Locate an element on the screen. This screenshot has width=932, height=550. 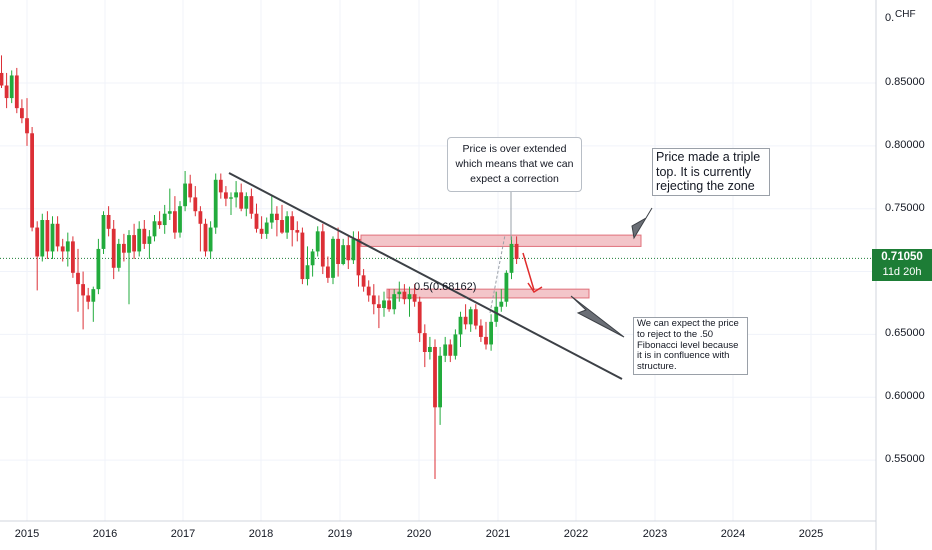
fib-level-label: 0.5(0.68162) is located at coordinates (445, 287).